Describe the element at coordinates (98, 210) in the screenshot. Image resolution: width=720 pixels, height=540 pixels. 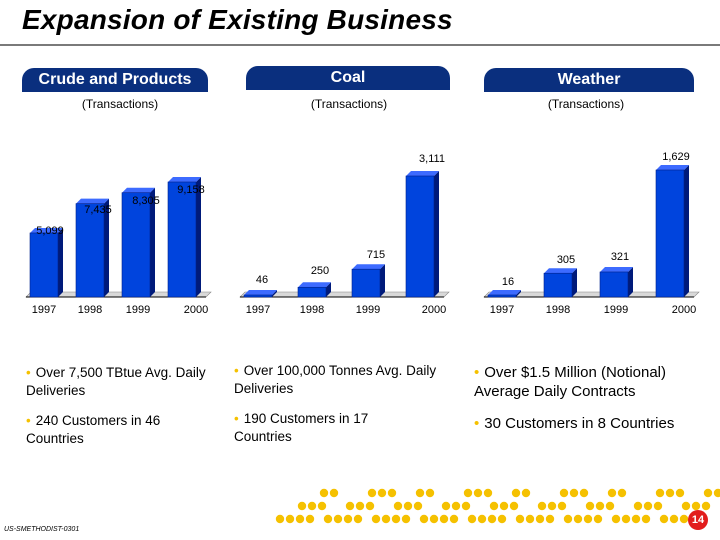
I see `data-label-1998: 7,435` at that location.